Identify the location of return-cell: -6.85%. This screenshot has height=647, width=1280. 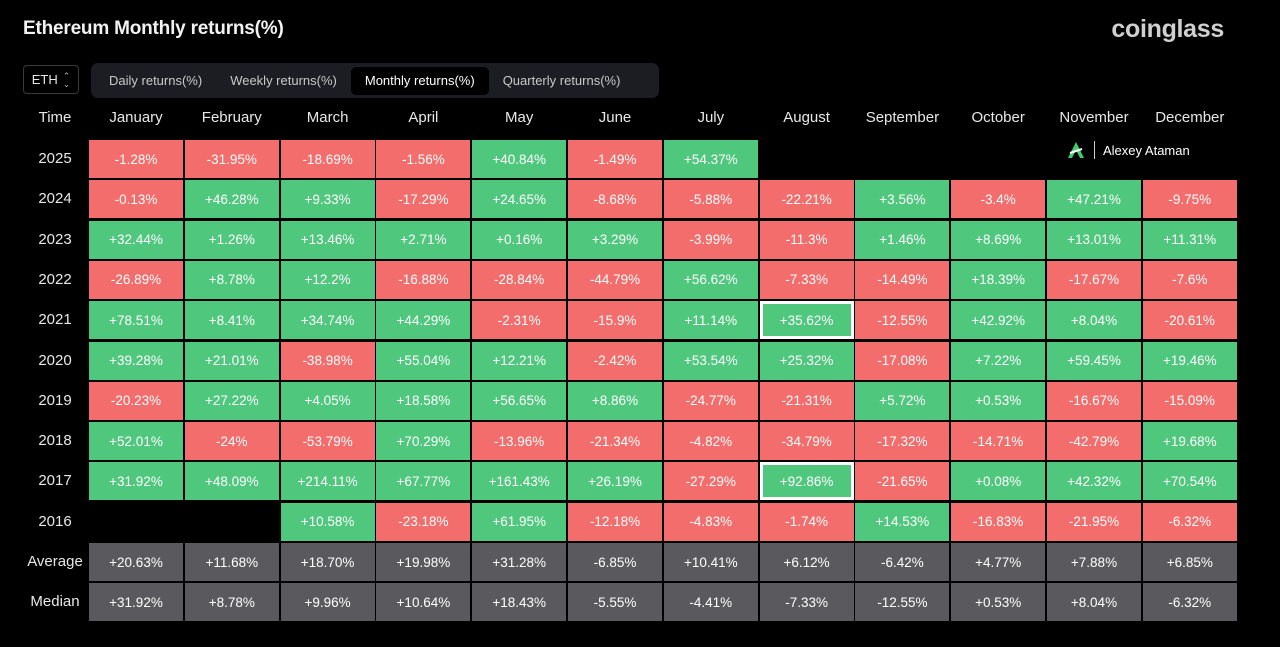
(615, 562).